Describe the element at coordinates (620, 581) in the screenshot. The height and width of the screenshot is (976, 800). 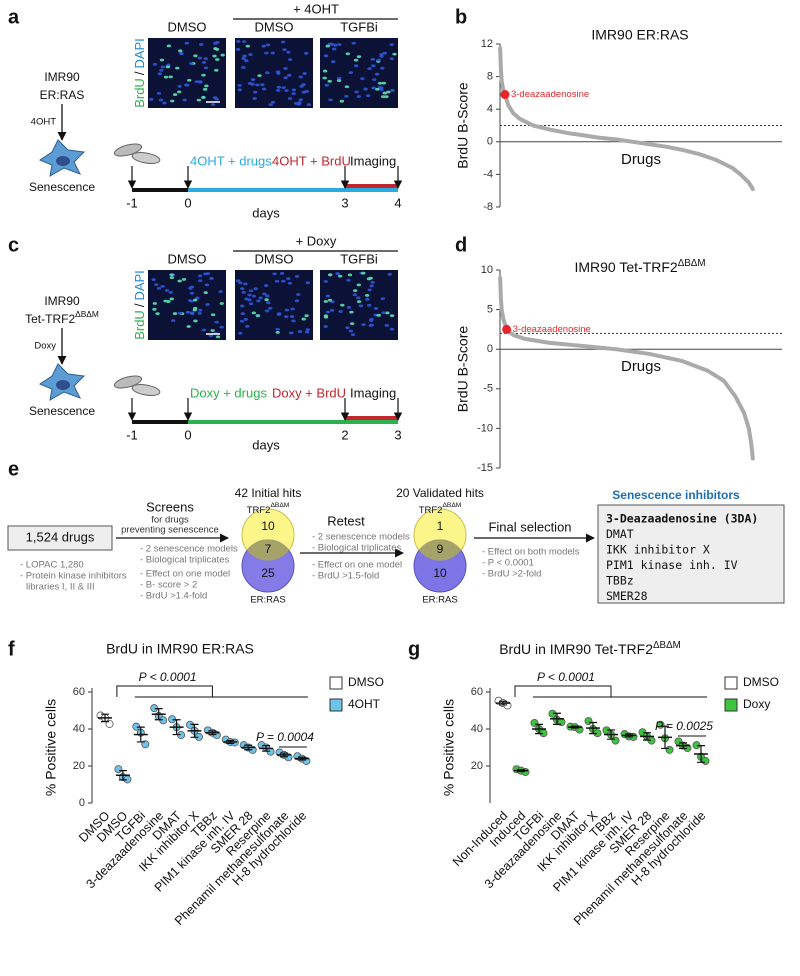
I see `label: TBBz` at that location.